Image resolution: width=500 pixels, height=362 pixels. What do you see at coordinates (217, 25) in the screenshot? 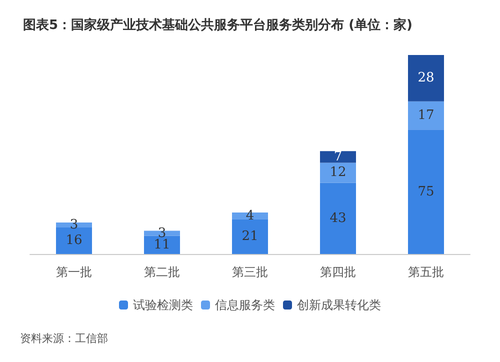
I see `chart-title: 图表5：国家级产业技术基础公共服务平台服务类别分布 (单位：家)` at bounding box center [217, 25].